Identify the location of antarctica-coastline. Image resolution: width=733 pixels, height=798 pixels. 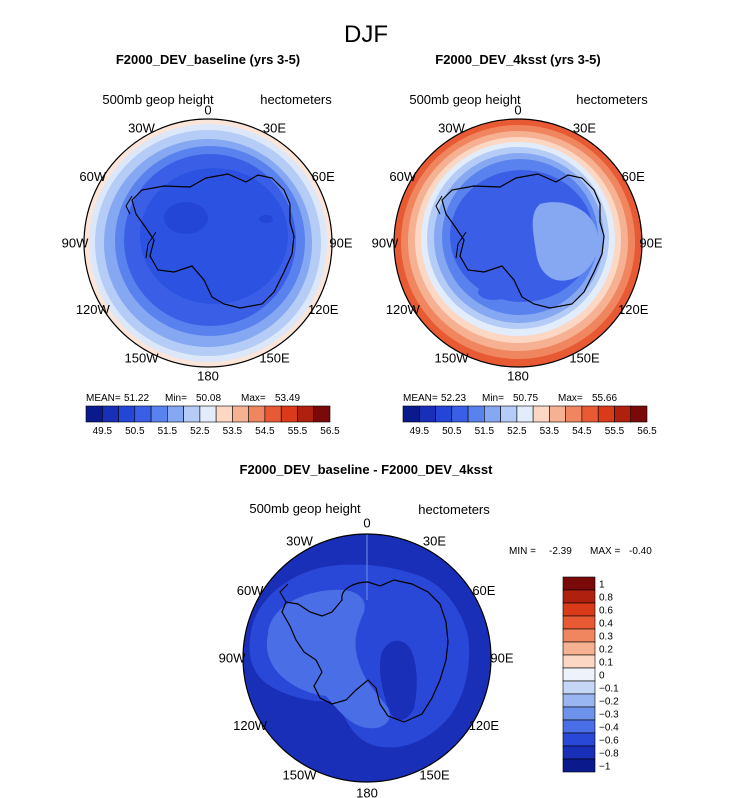
(365, 651).